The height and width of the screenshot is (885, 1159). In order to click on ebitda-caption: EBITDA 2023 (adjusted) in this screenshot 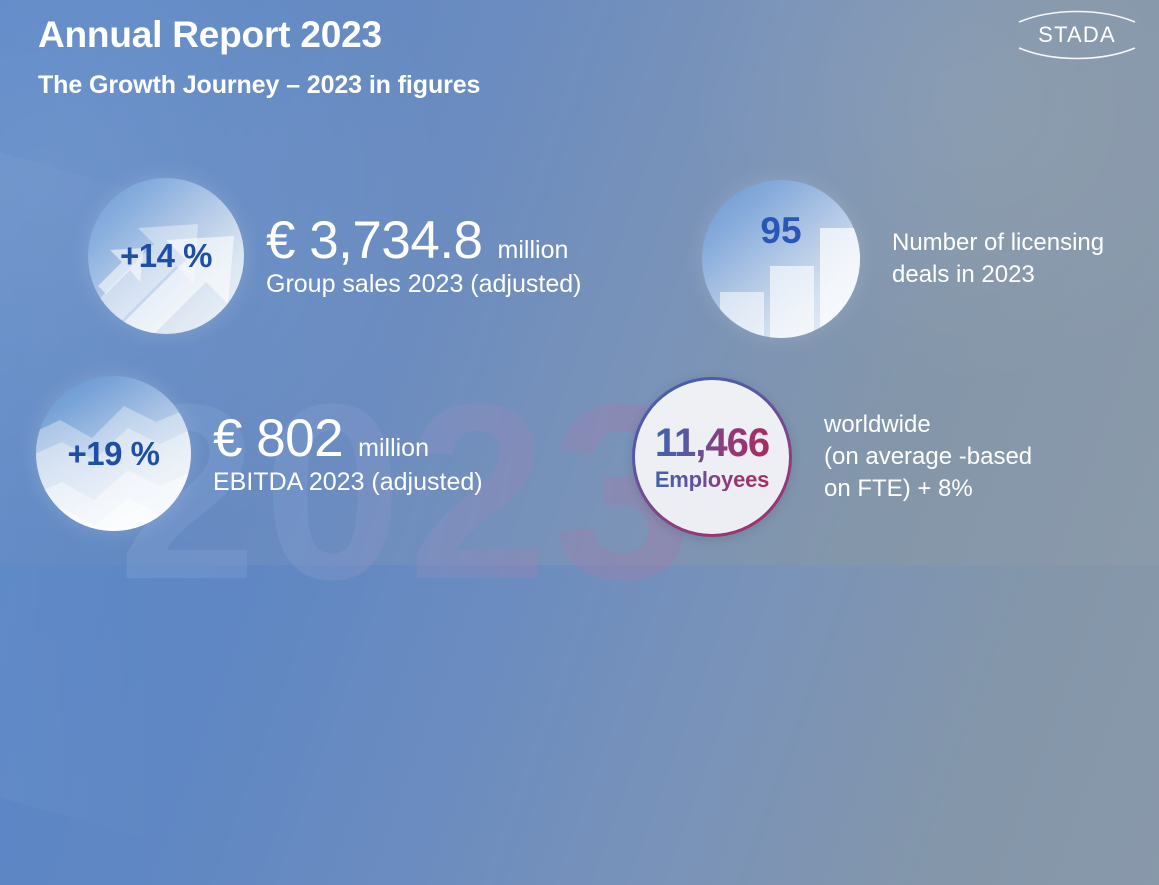, I will do `click(348, 481)`.